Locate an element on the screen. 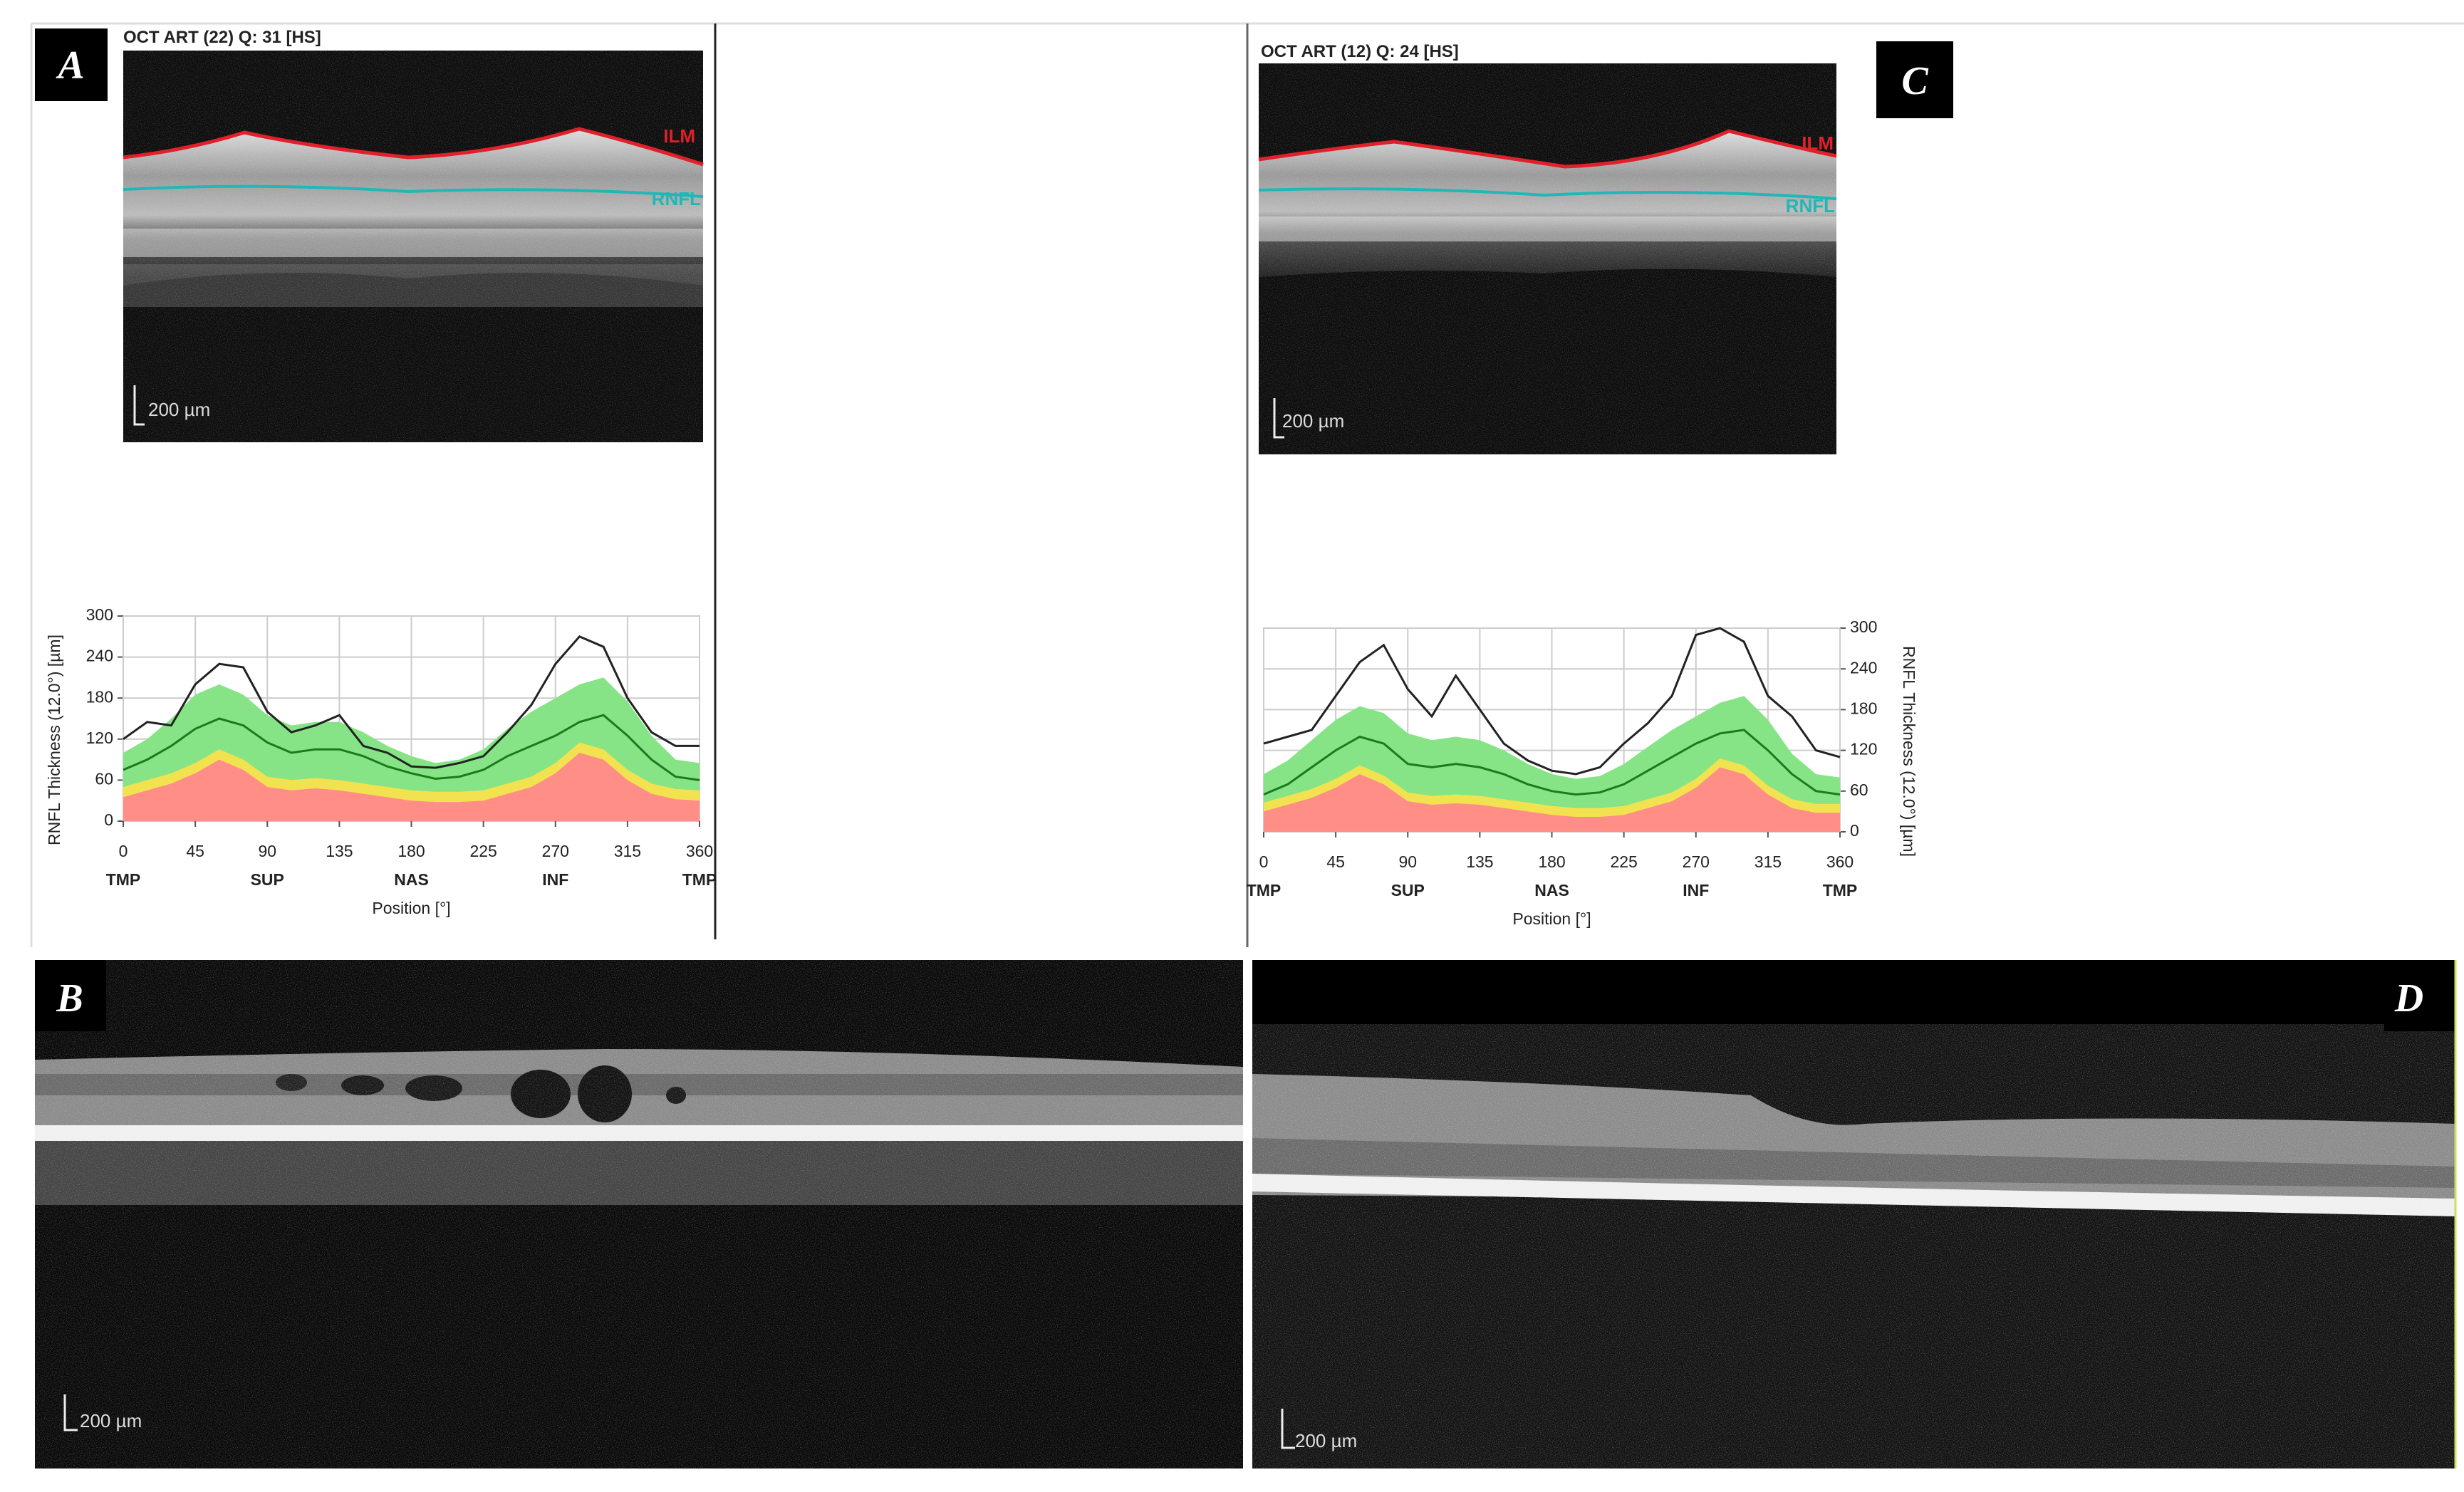 The image size is (2464, 1492). panel-label: A is located at coordinates (70, 65).